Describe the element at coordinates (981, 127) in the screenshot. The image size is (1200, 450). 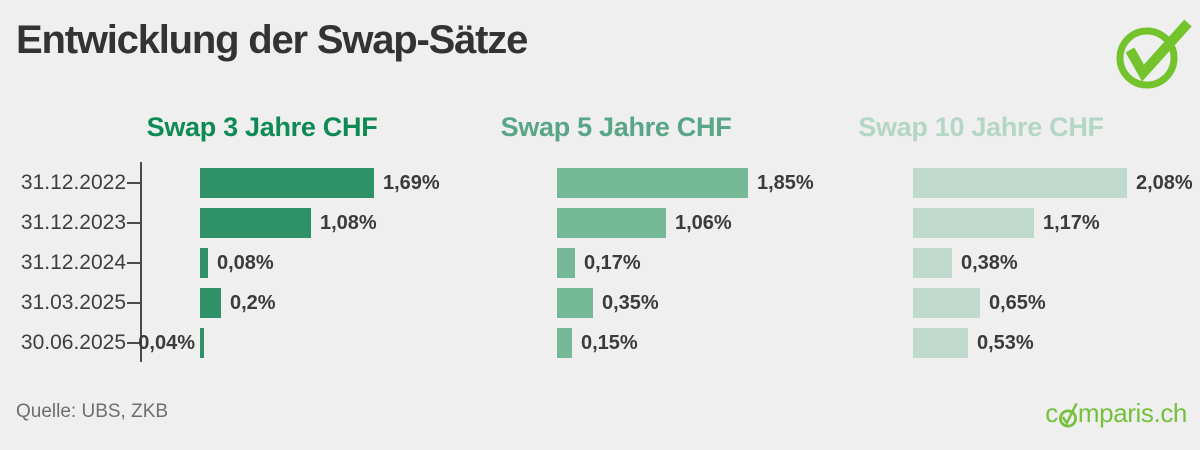
I see `column-header-3: Swap 10 Jahre CHF` at that location.